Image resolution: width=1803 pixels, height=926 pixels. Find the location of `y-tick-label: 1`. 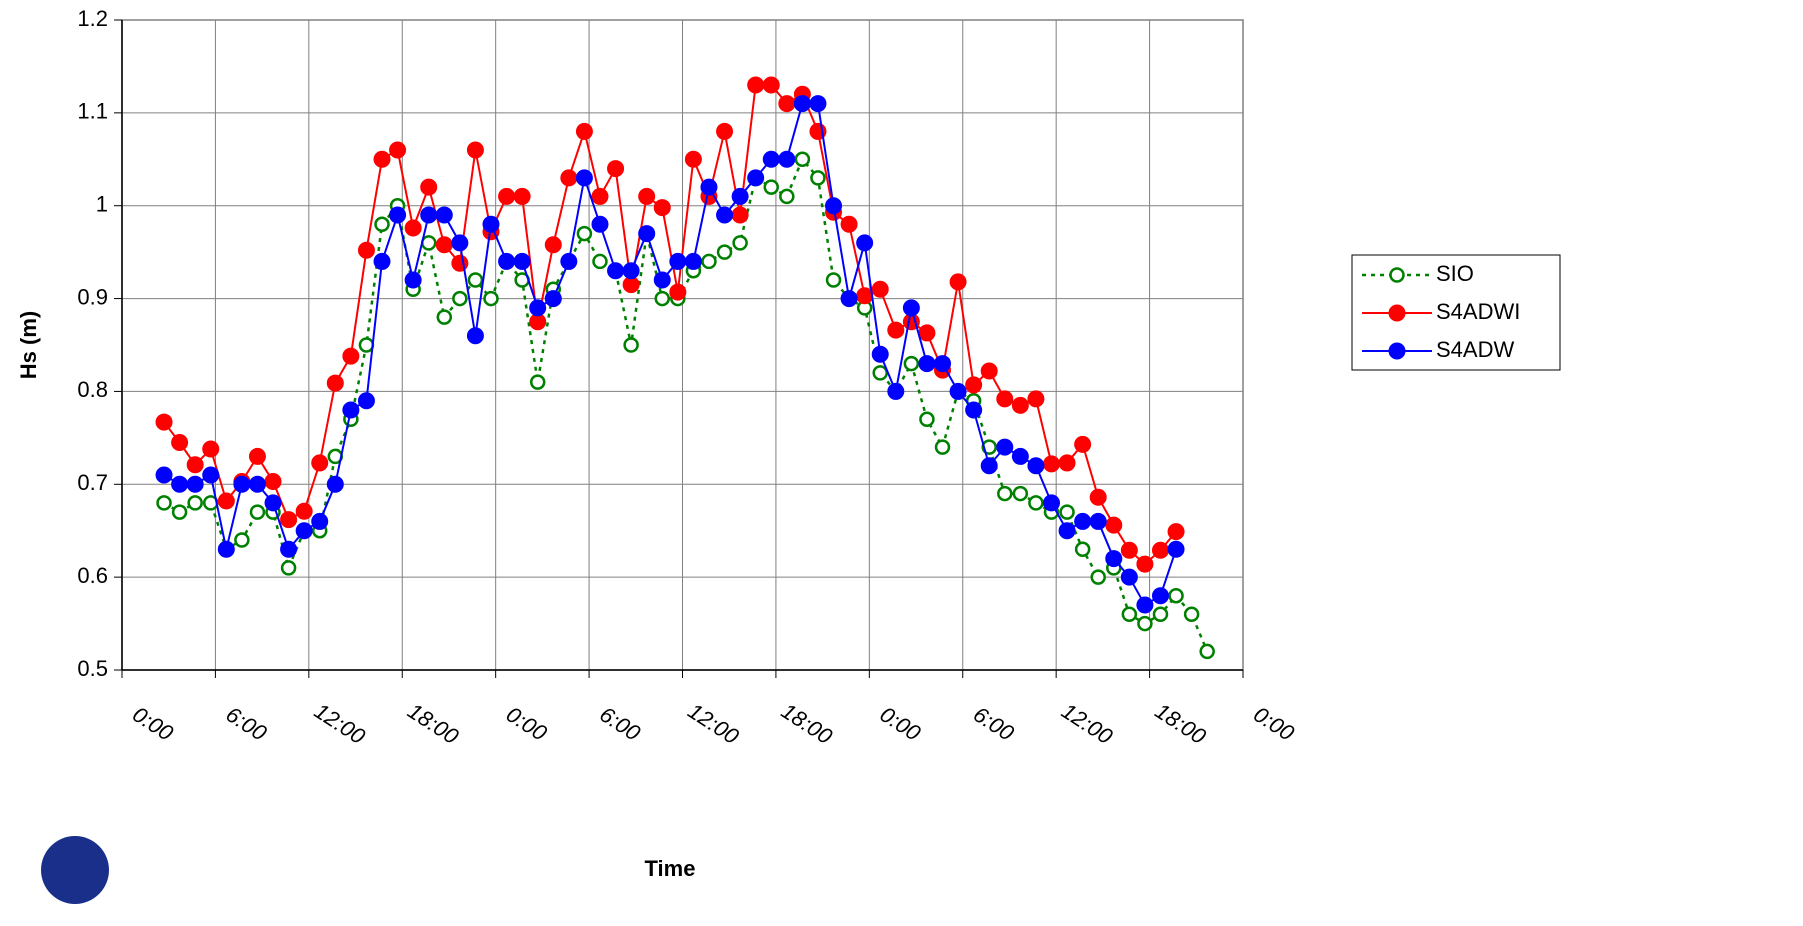

y-tick-label: 1 is located at coordinates (102, 204).